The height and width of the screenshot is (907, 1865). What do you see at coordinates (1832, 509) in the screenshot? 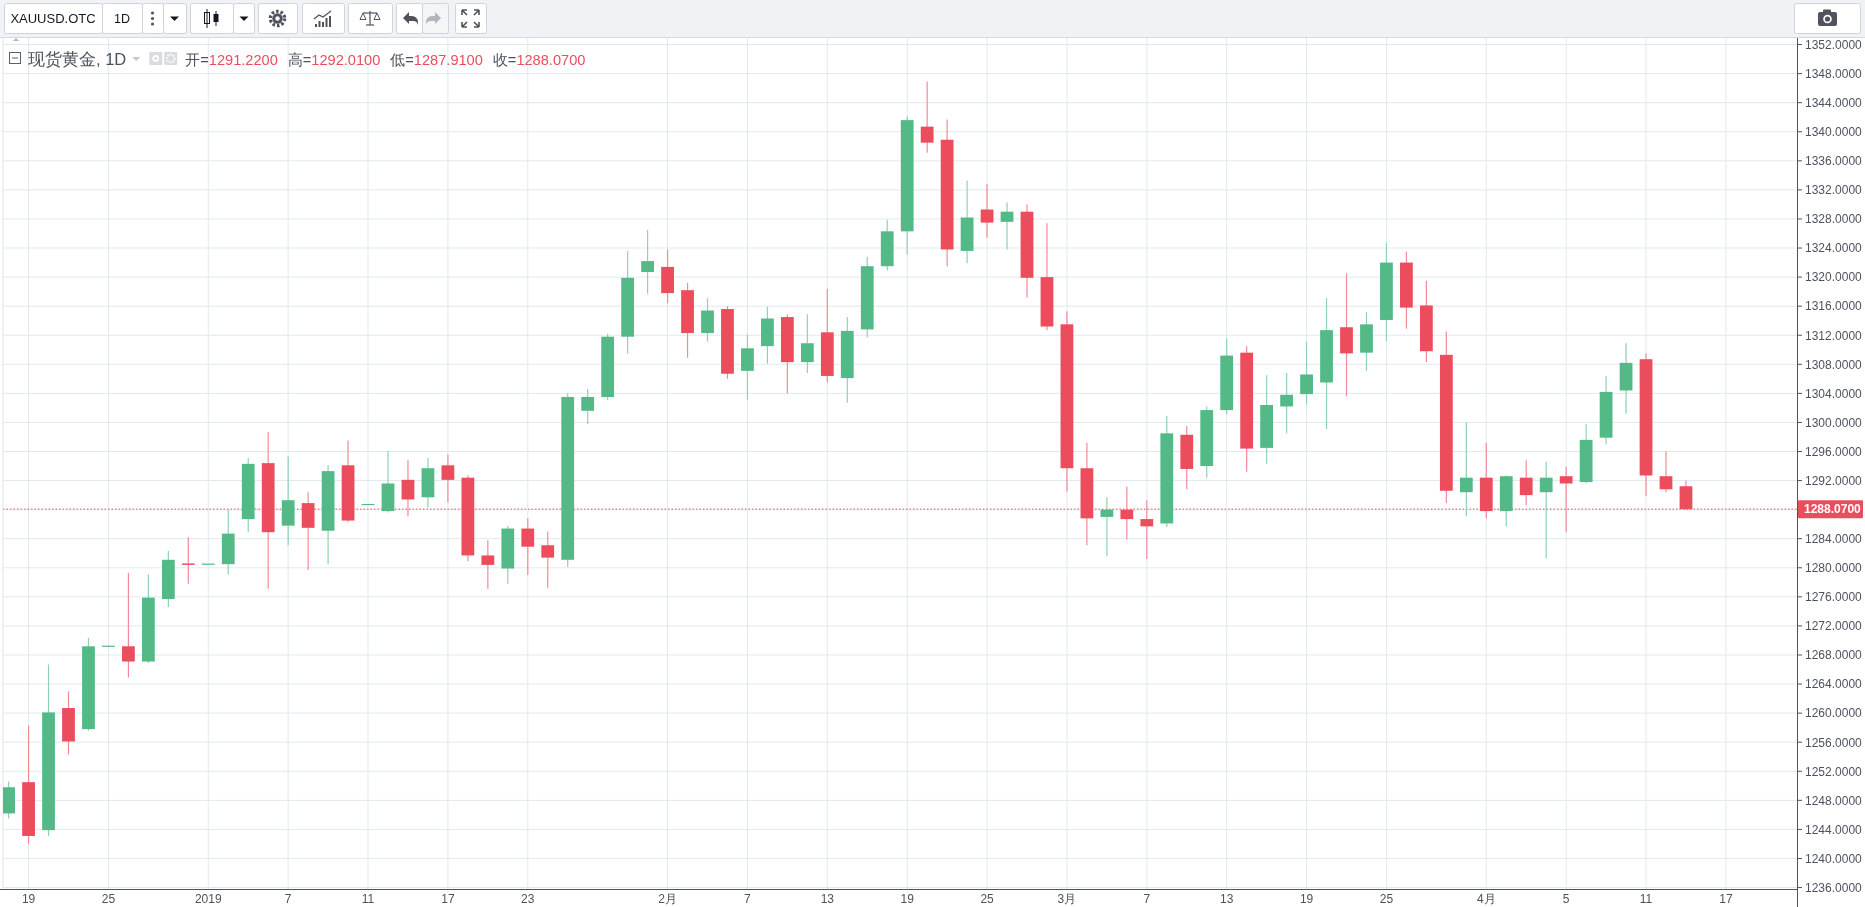
I see `ref-line-label: 1288.0700` at bounding box center [1832, 509].